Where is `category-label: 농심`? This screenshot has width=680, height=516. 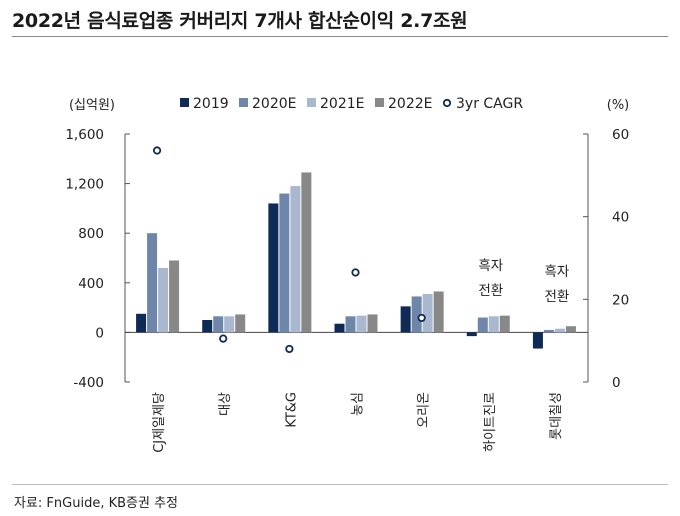
category-label: 농심 is located at coordinates (358, 404).